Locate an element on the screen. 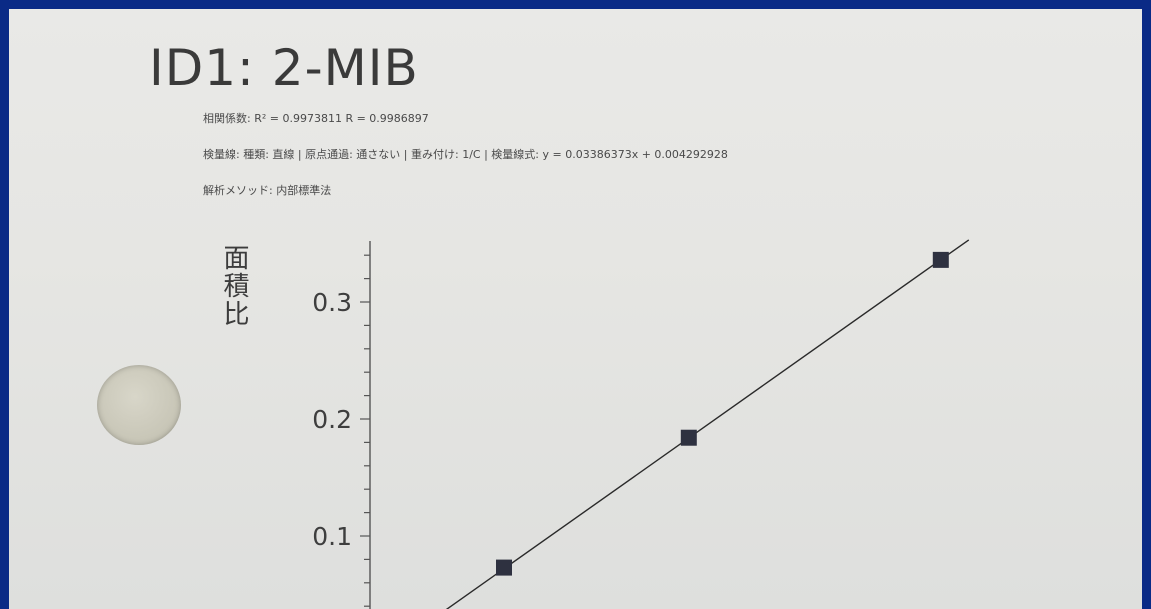 This screenshot has height=609, width=1151. y-axis: 0.1 0.2 0.3 is located at coordinates (341, 425).